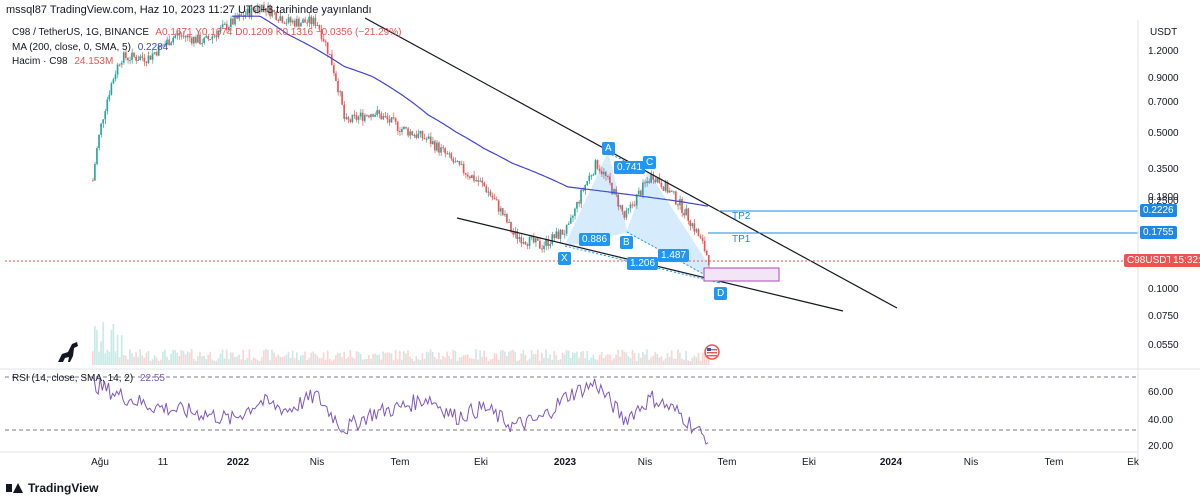 This screenshot has height=499, width=1200. I want to click on pattern-point-x: X, so click(564, 258).